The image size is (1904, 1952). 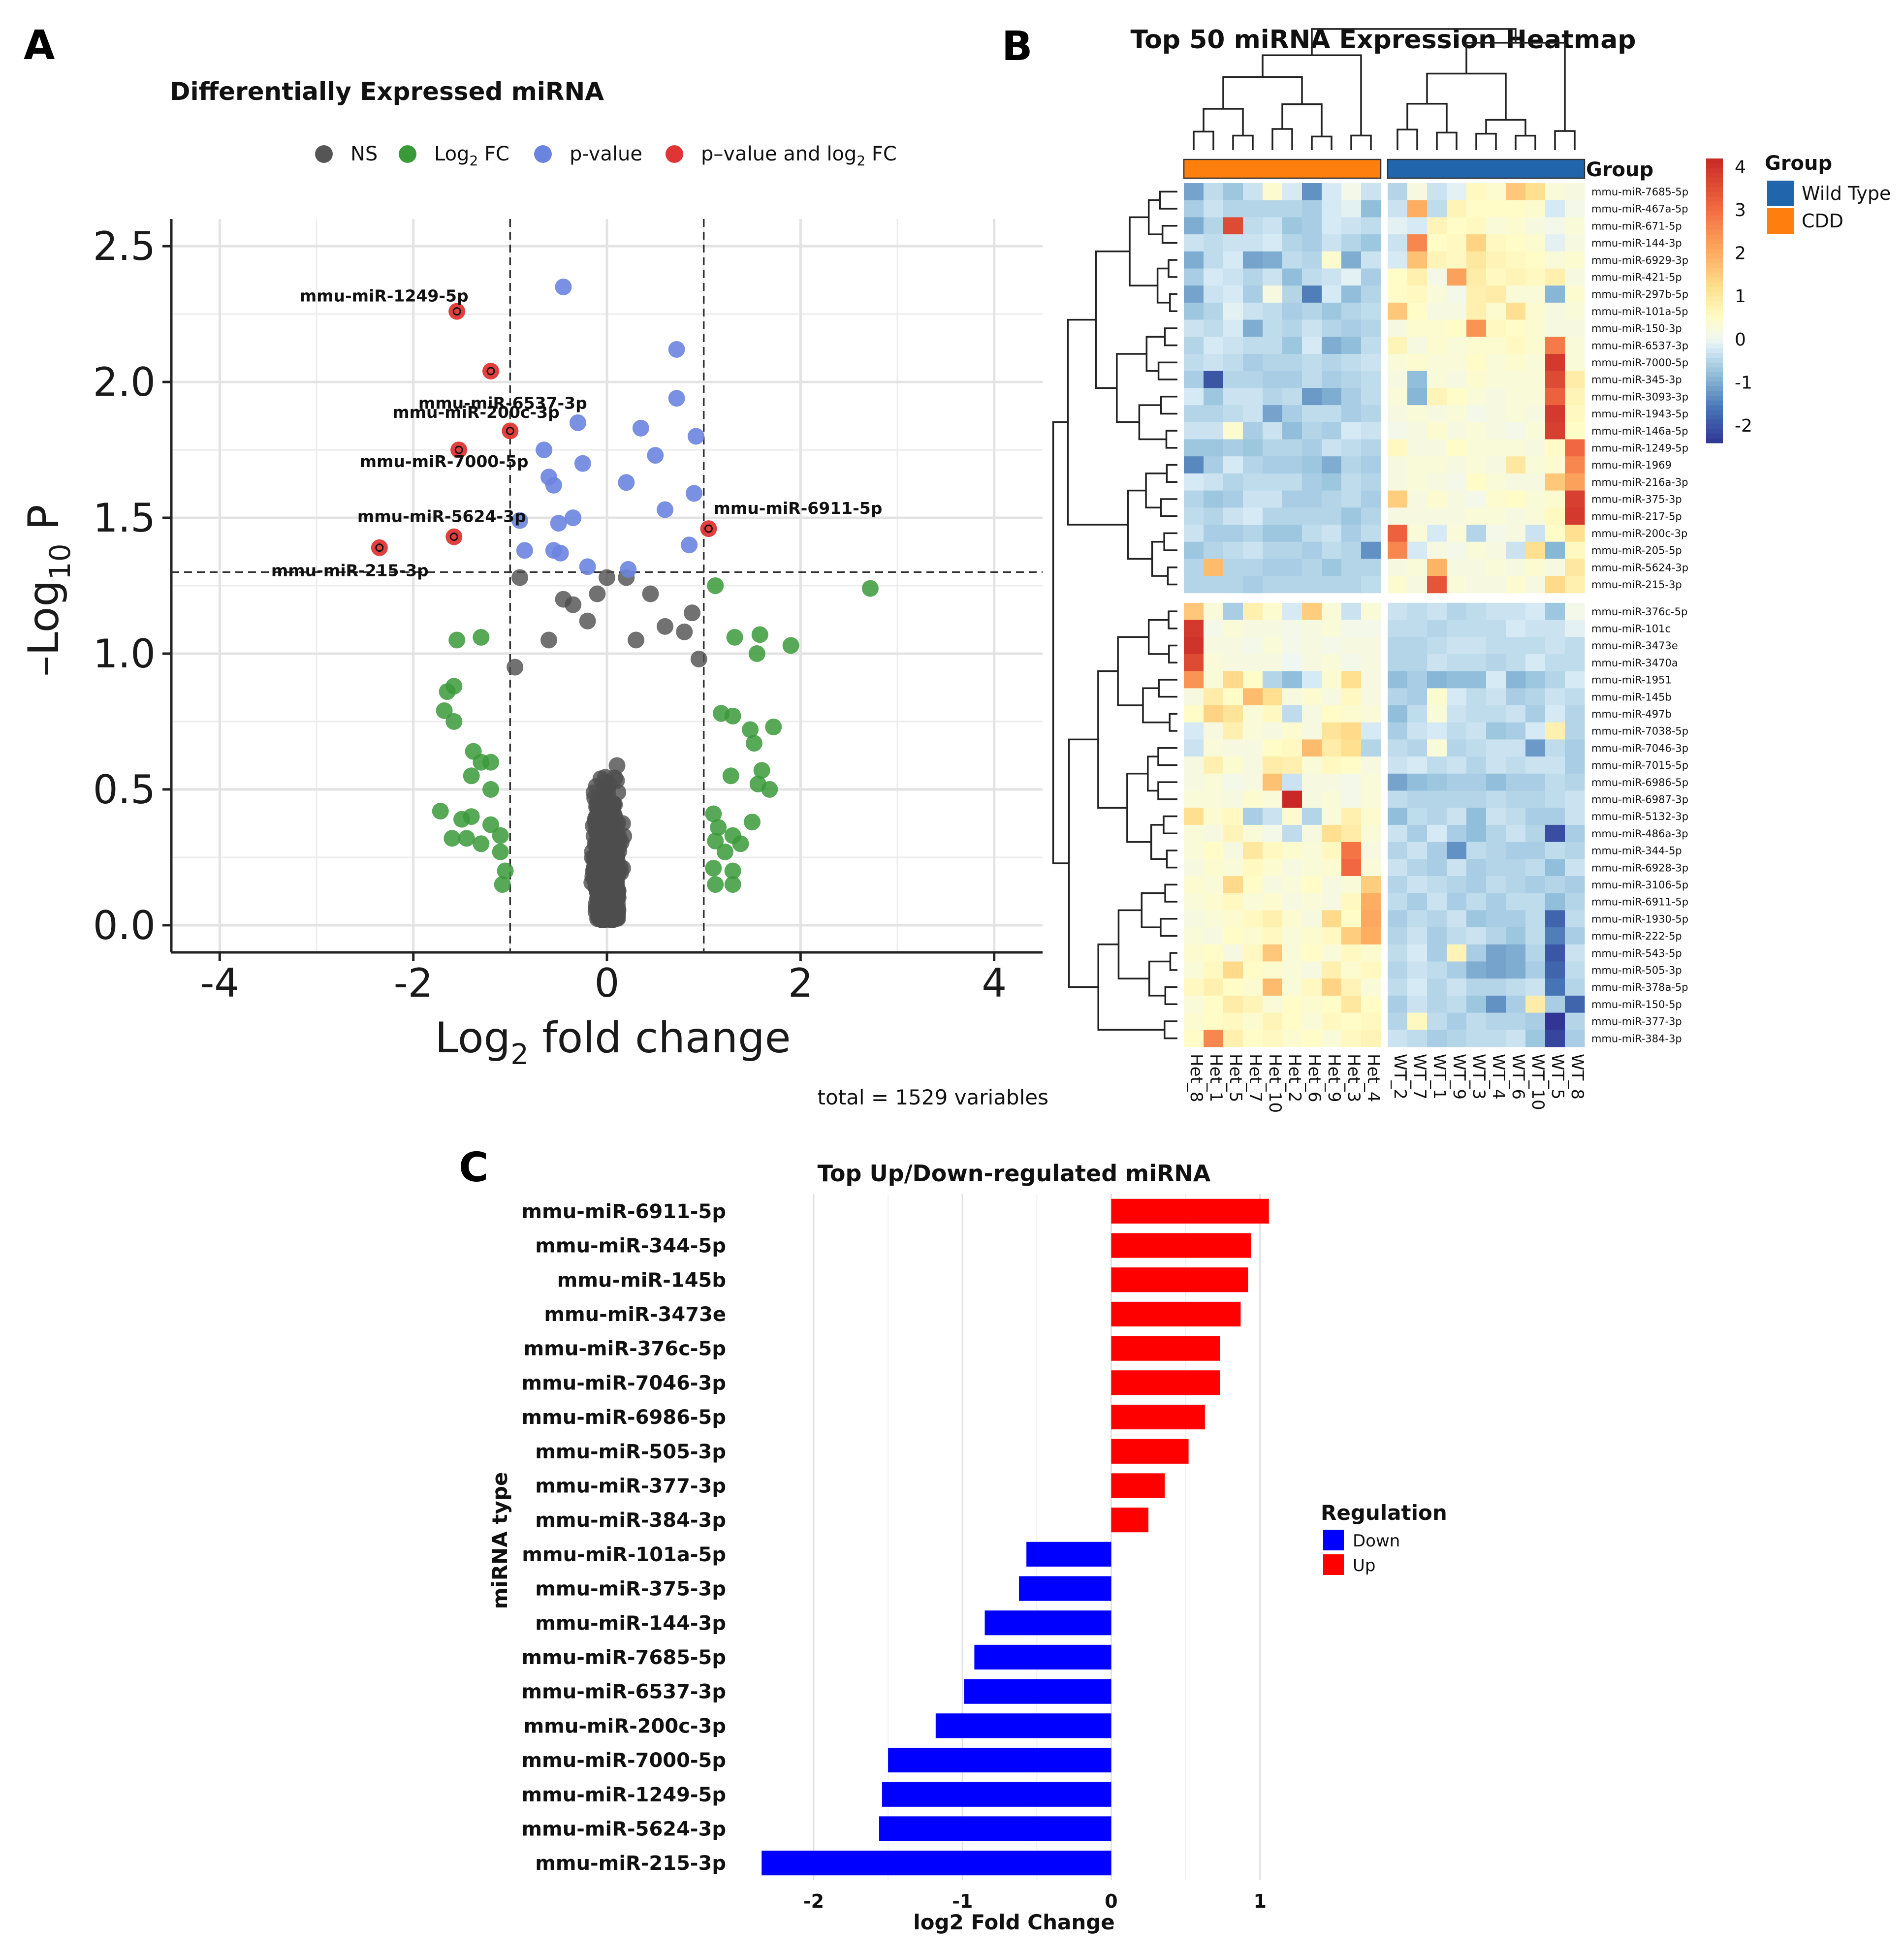 I want to click on category-label-mmu-mir-384-3p: mmu-miR-384-3p, so click(x=630, y=1520).